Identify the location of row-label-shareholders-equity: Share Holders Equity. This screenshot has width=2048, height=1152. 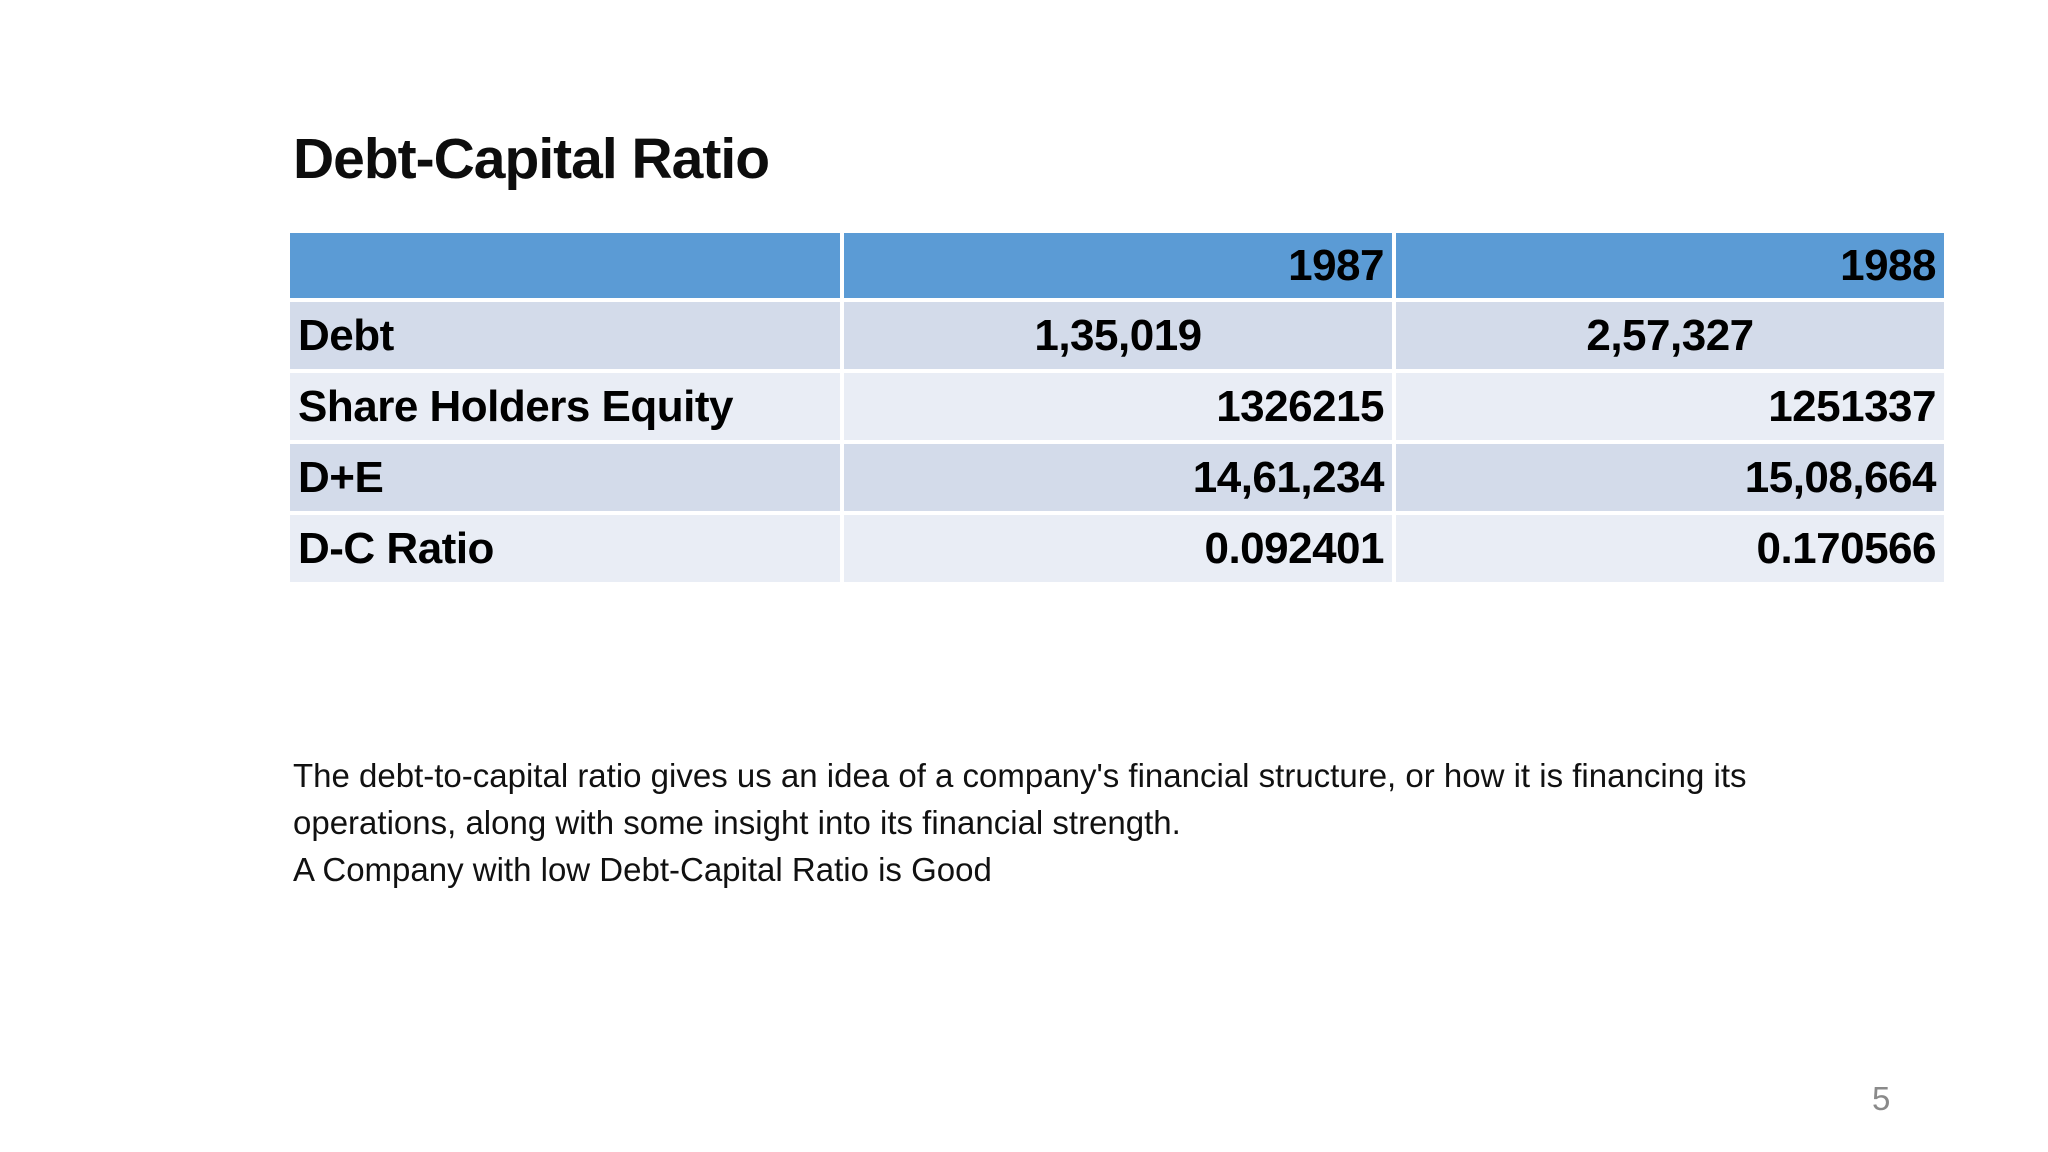
(565, 406).